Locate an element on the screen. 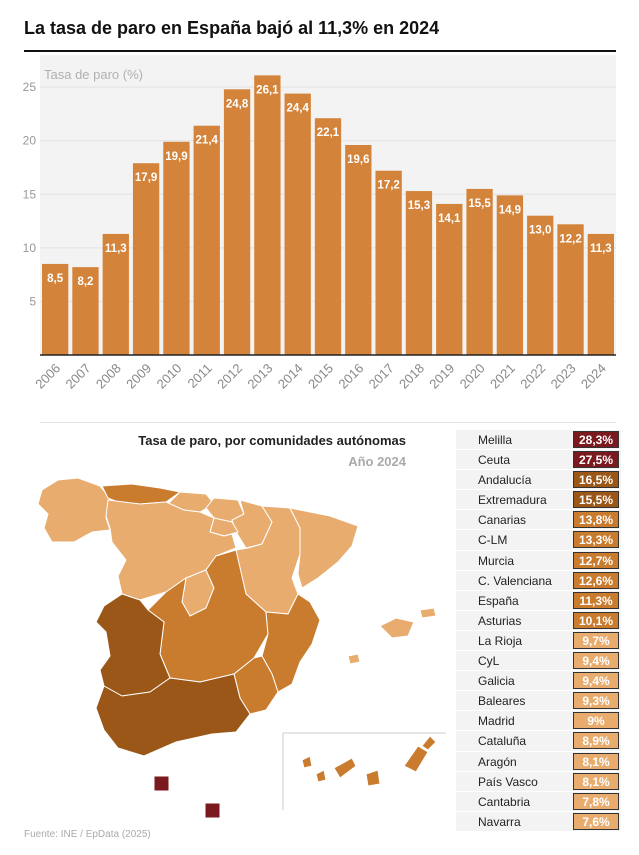 The height and width of the screenshot is (855, 639). ranking-rate-badge: 7,8% is located at coordinates (596, 801).